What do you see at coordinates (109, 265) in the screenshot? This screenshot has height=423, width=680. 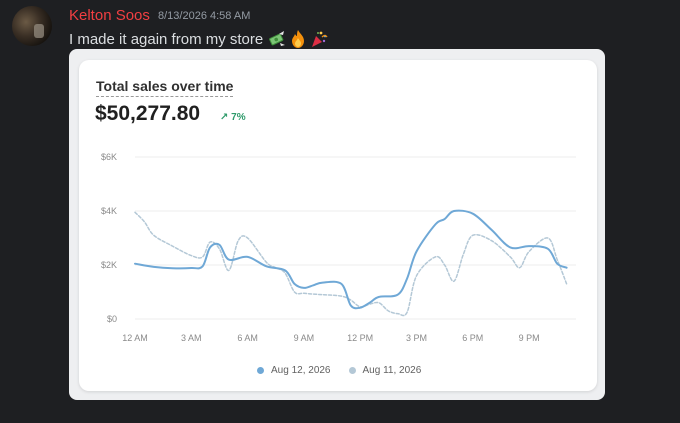 I see `y-tick-label: $2K` at bounding box center [109, 265].